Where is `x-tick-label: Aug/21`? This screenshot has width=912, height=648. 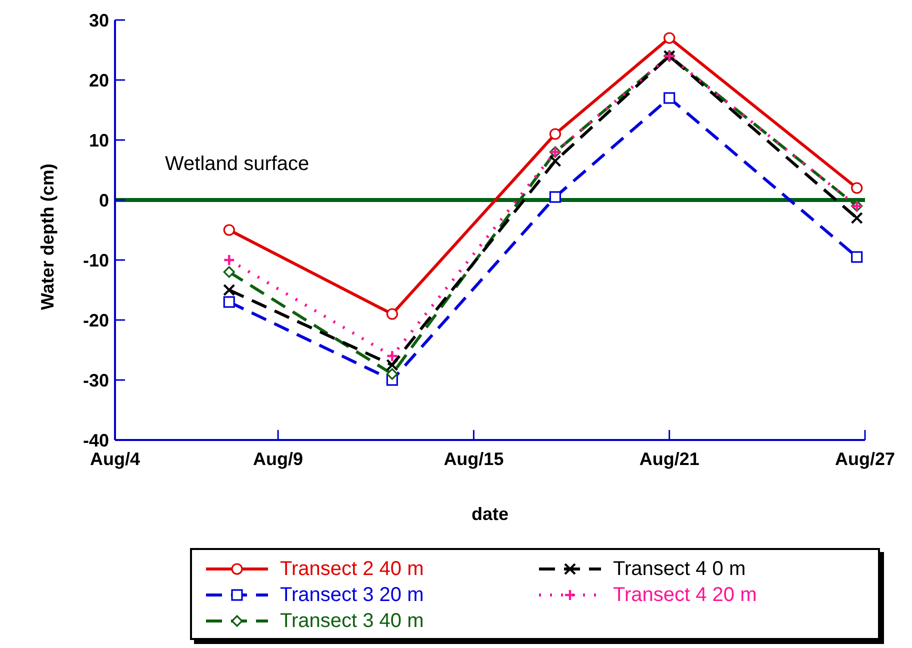 x-tick-label: Aug/21 is located at coordinates (669, 458).